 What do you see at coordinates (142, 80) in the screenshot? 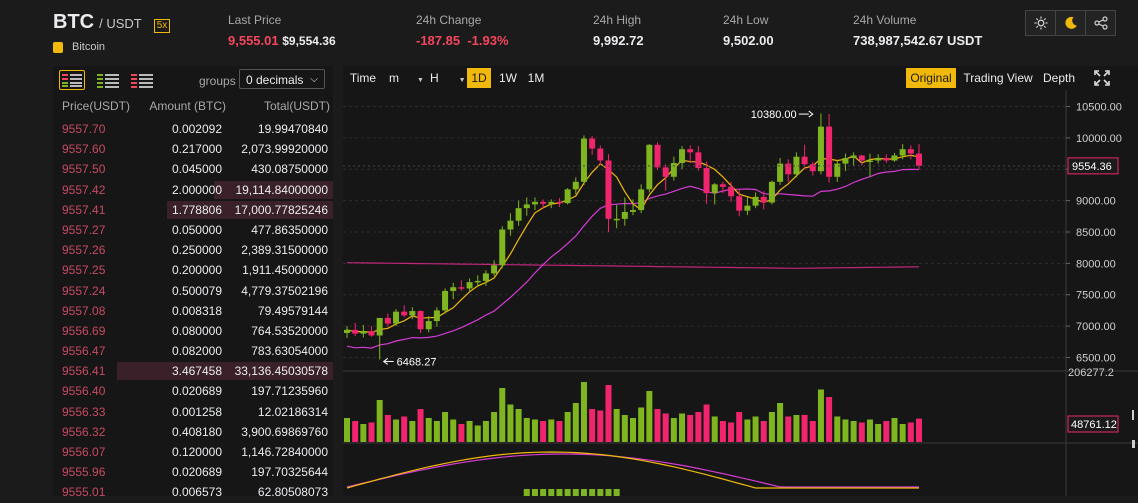
I see `layout-asks-button` at bounding box center [142, 80].